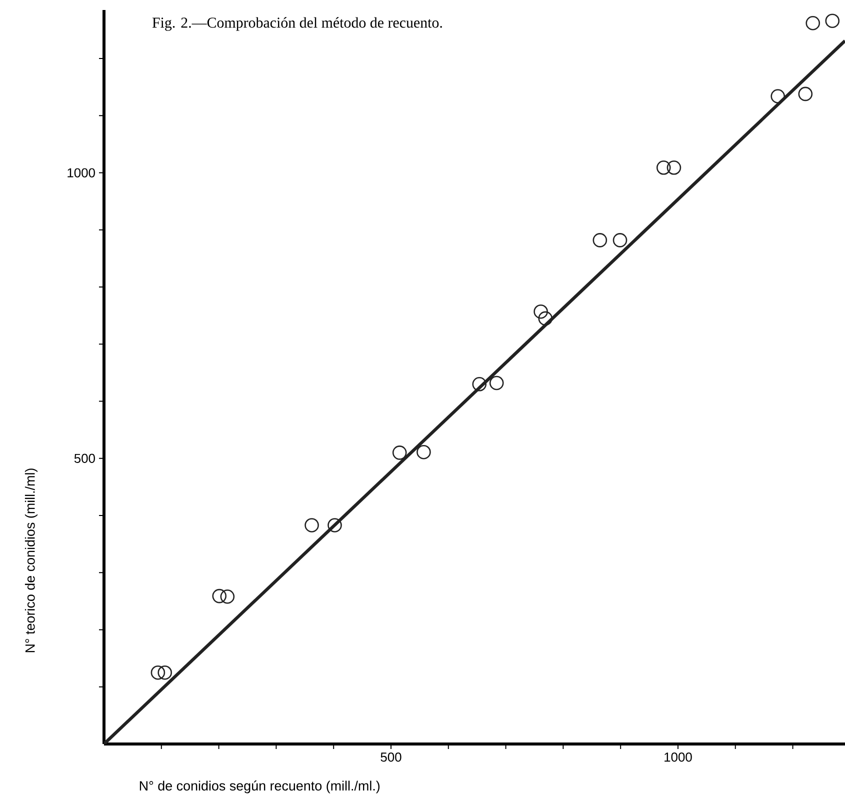  I want to click on x-axis-title: N° de conidios según recuento (mill./ml.), so click(260, 787).